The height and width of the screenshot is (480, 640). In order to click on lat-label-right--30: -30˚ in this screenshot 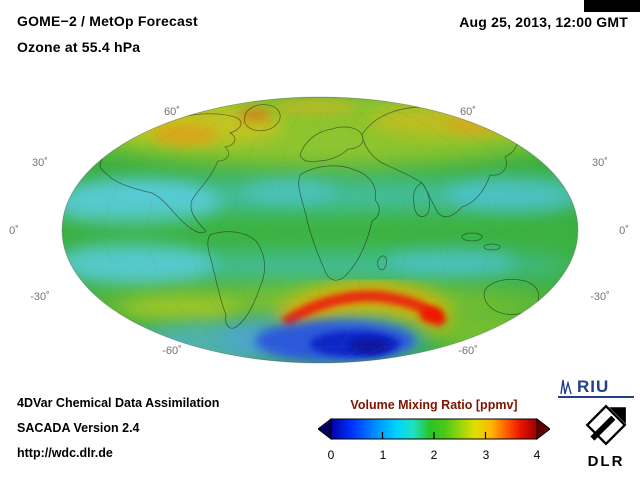, I will do `click(600, 297)`.